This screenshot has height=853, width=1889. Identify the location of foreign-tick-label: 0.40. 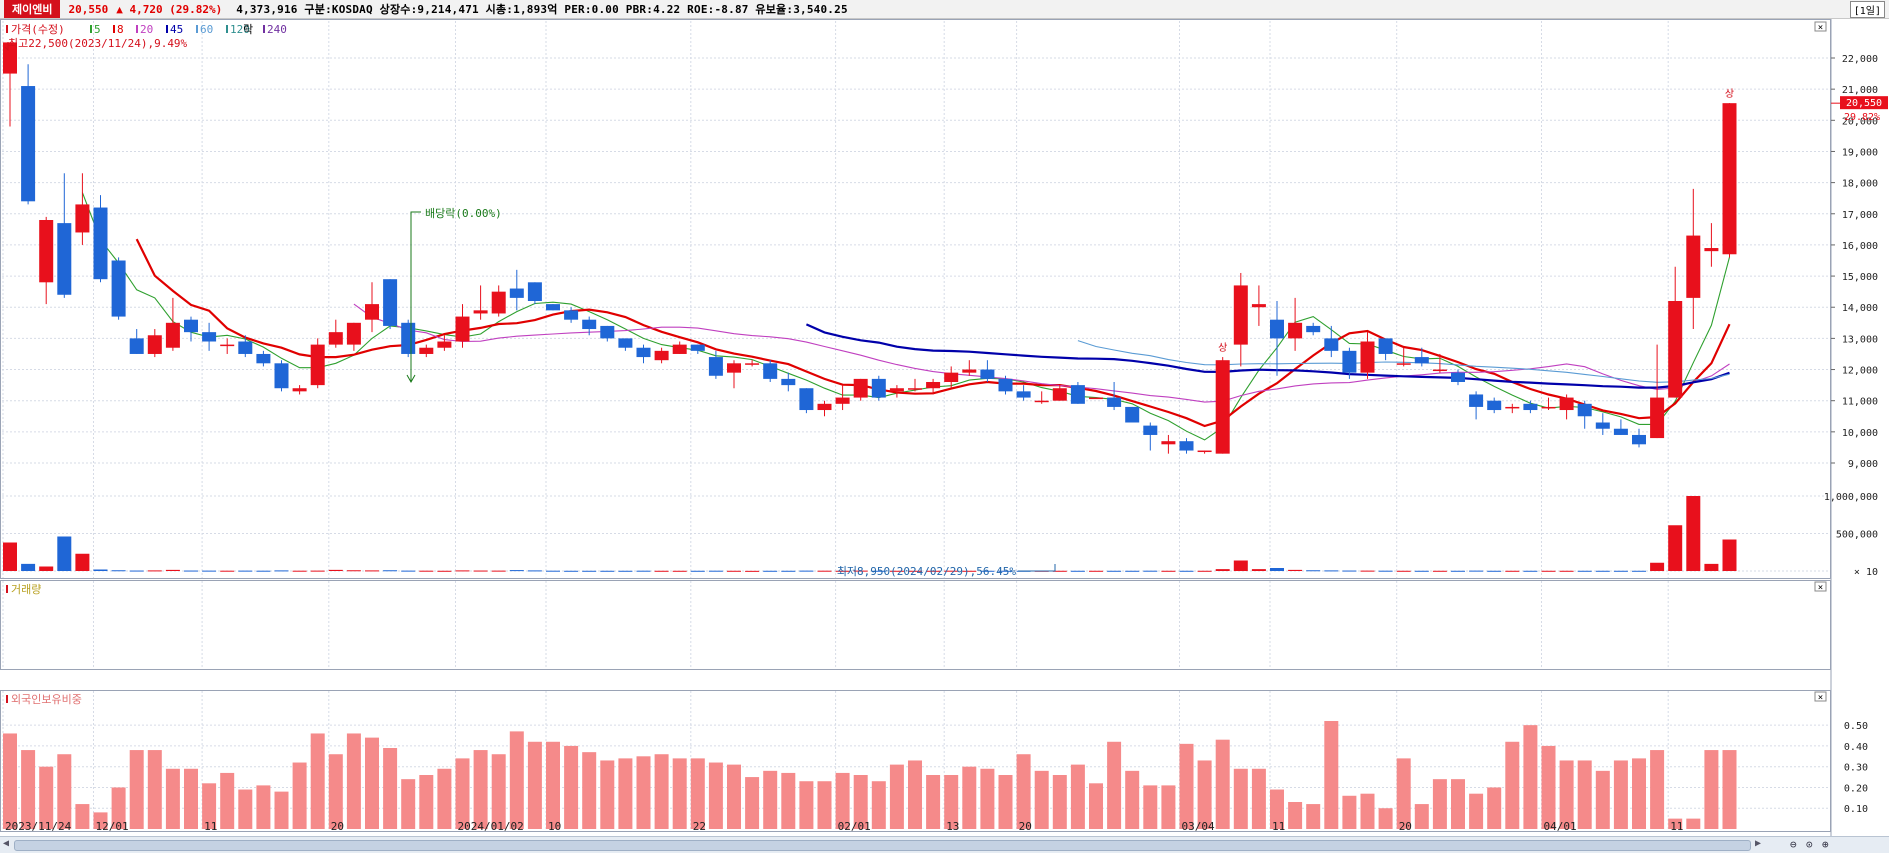
(1856, 747).